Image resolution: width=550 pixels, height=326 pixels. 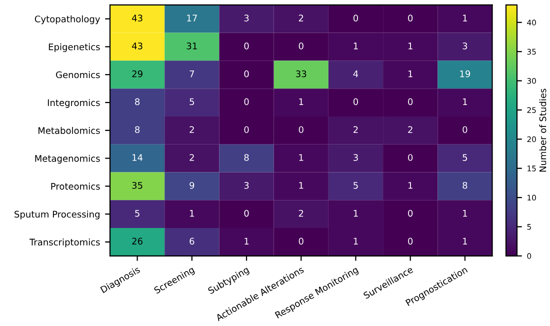 What do you see at coordinates (74, 47) in the screenshot?
I see `y-tick-label: Epigenetics` at bounding box center [74, 47].